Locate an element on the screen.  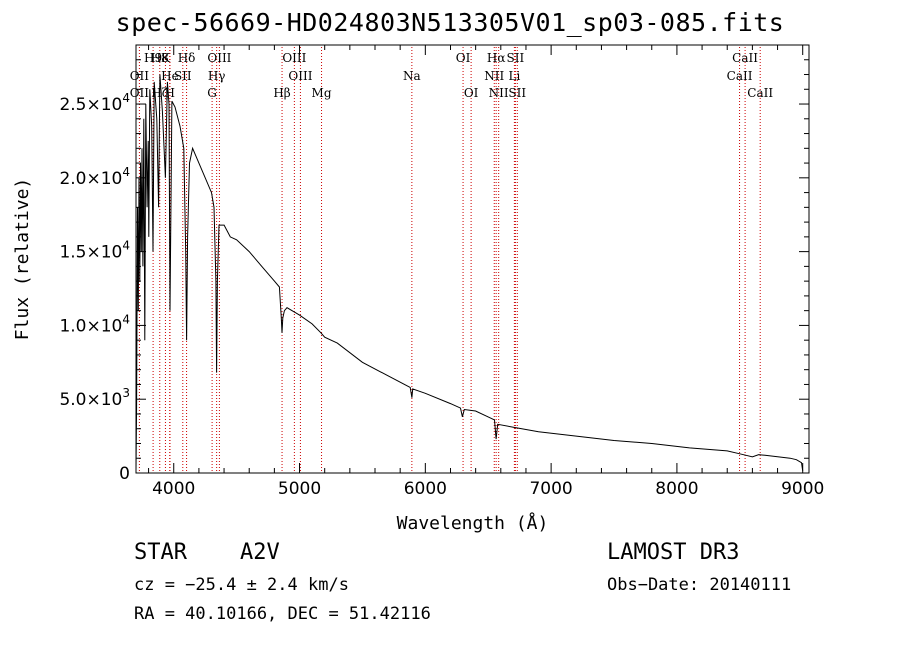
observation-date: Obs−Date: 20140111 is located at coordinates (699, 585).